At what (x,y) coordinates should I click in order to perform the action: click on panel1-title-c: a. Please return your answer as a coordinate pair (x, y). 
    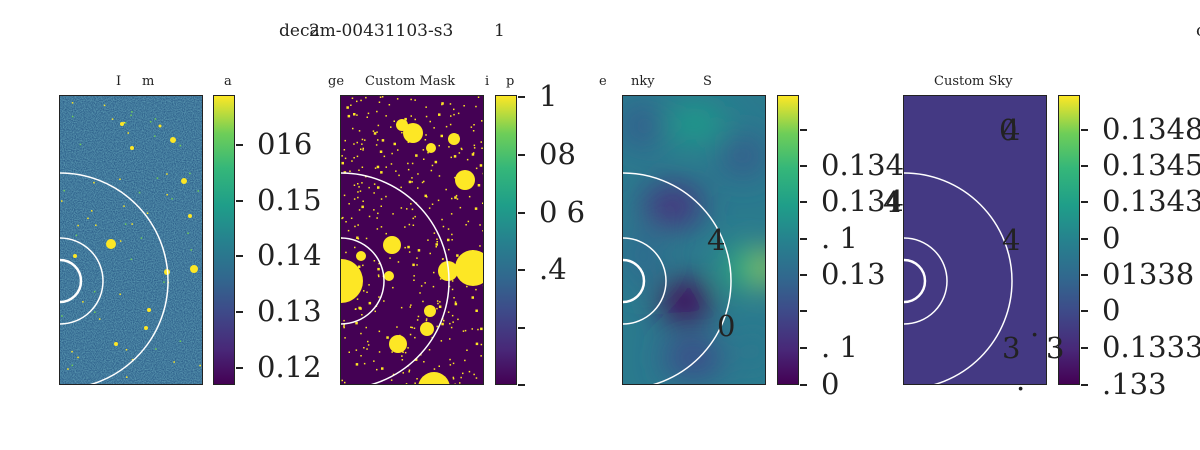
    Looking at the image, I should click on (228, 81).